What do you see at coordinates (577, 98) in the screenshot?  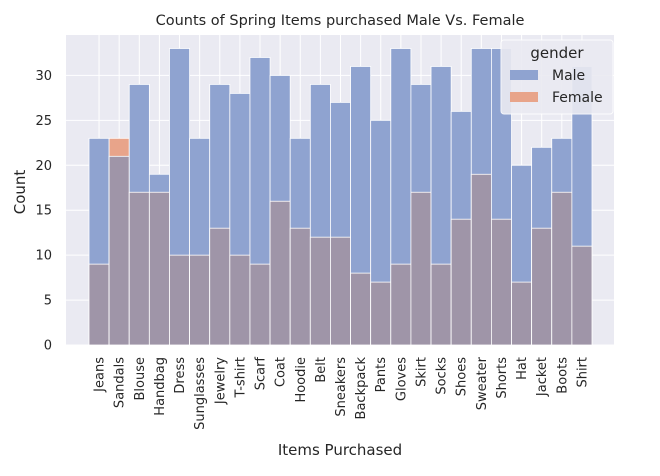 I see `legend-label-female: Female` at bounding box center [577, 98].